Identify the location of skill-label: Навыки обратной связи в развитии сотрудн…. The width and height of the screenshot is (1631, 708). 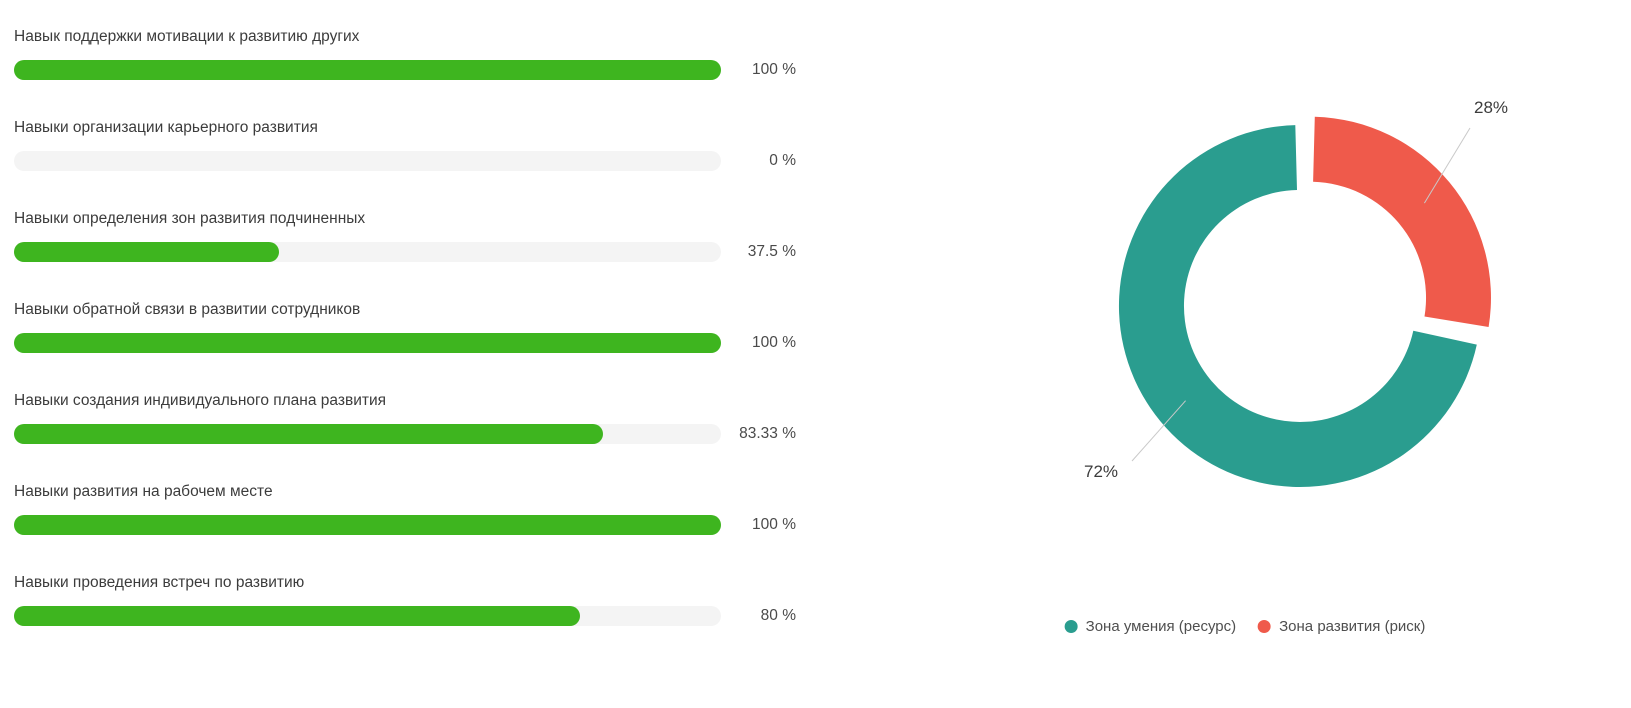
(187, 309).